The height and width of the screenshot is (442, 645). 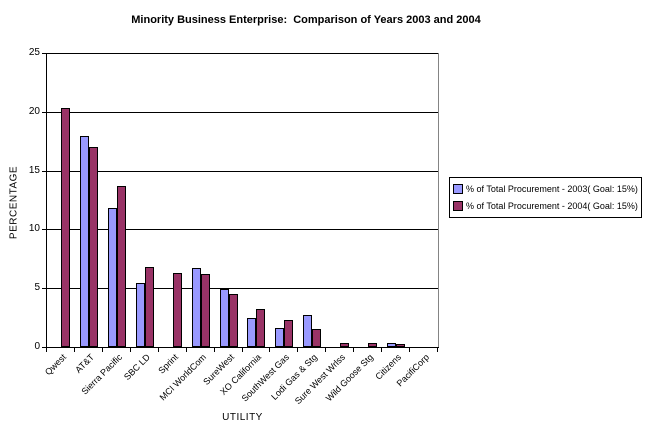 I want to click on bar-2003-citizens, so click(x=391, y=345).